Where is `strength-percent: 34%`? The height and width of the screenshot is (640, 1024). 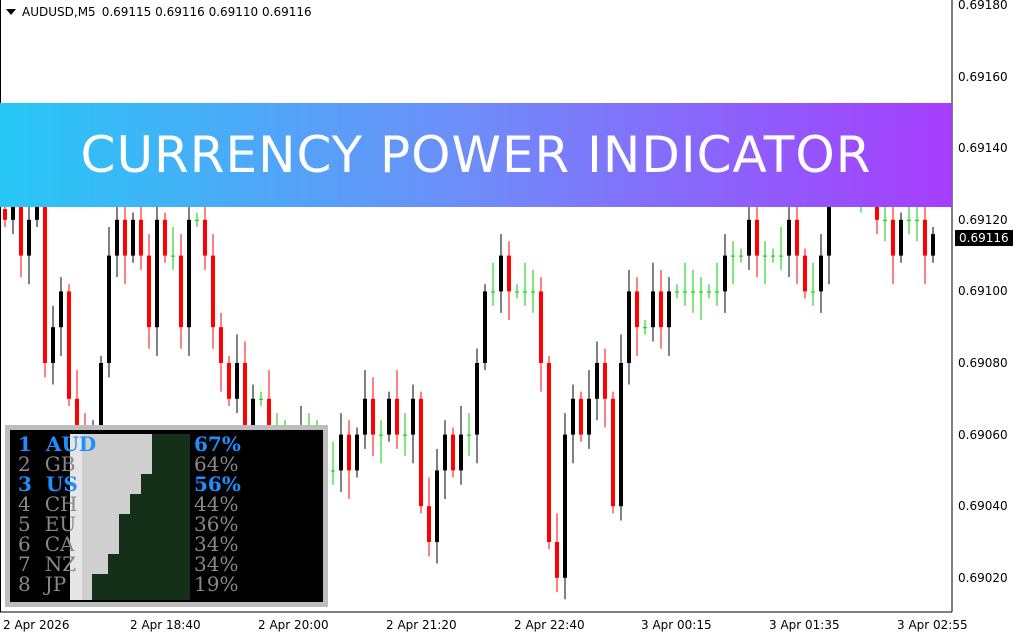
strength-percent: 34% is located at coordinates (216, 564).